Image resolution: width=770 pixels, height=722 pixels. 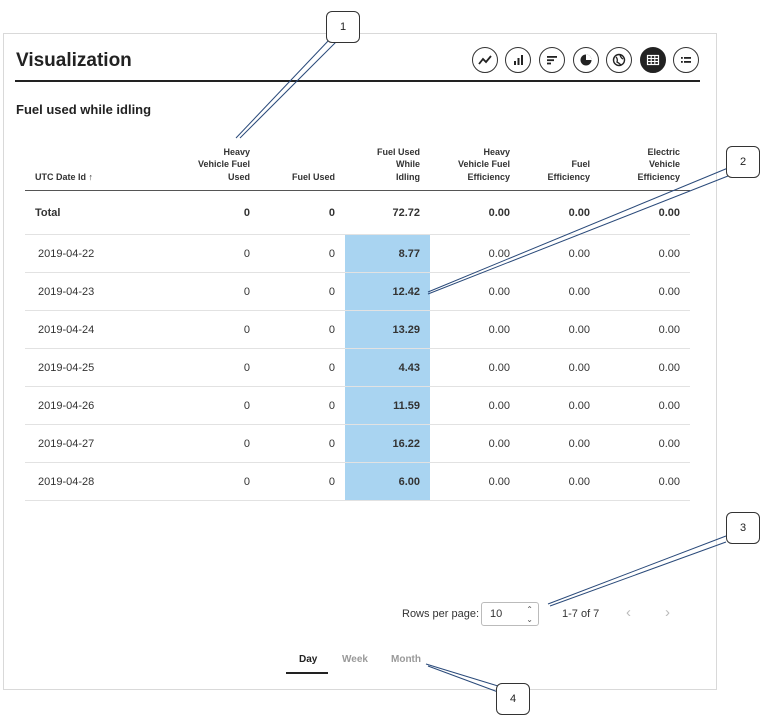 I want to click on column-header-label: Vehicle, so click(x=664, y=164).